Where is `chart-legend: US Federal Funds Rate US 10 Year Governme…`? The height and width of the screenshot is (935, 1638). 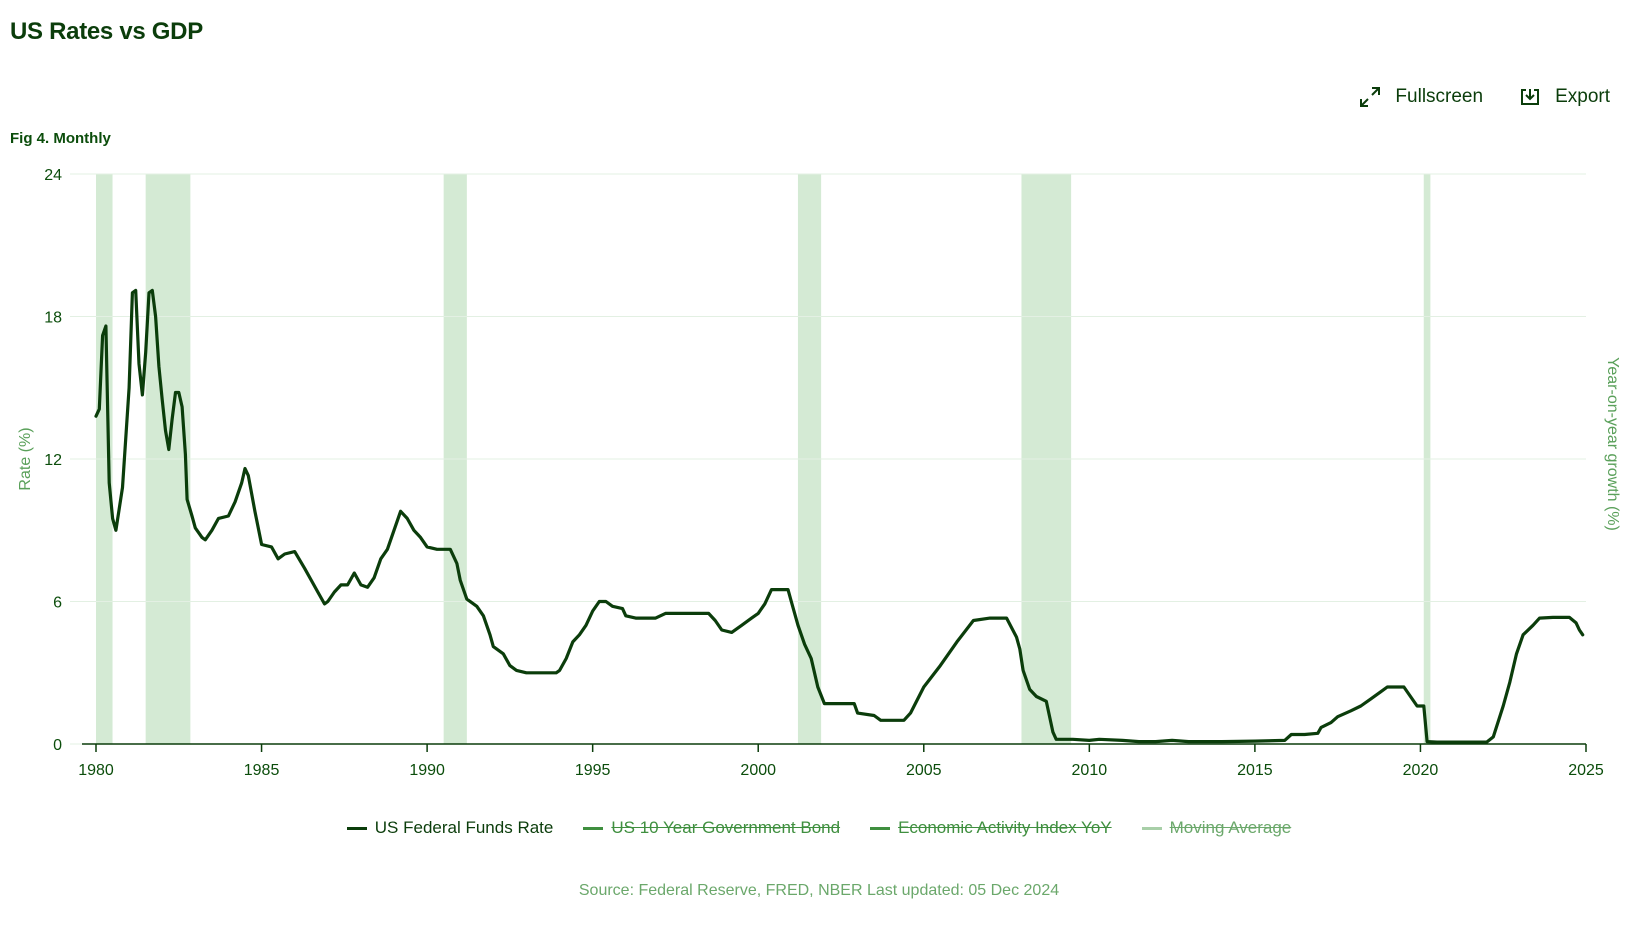 chart-legend: US Federal Funds Rate US 10 Year Governme… is located at coordinates (819, 828).